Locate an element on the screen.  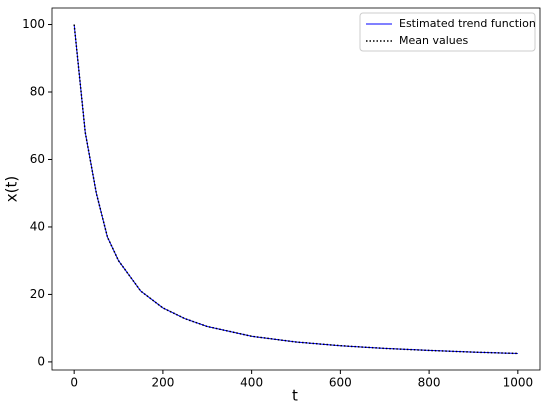
y-tick-label: 0 is located at coordinates (41, 361).